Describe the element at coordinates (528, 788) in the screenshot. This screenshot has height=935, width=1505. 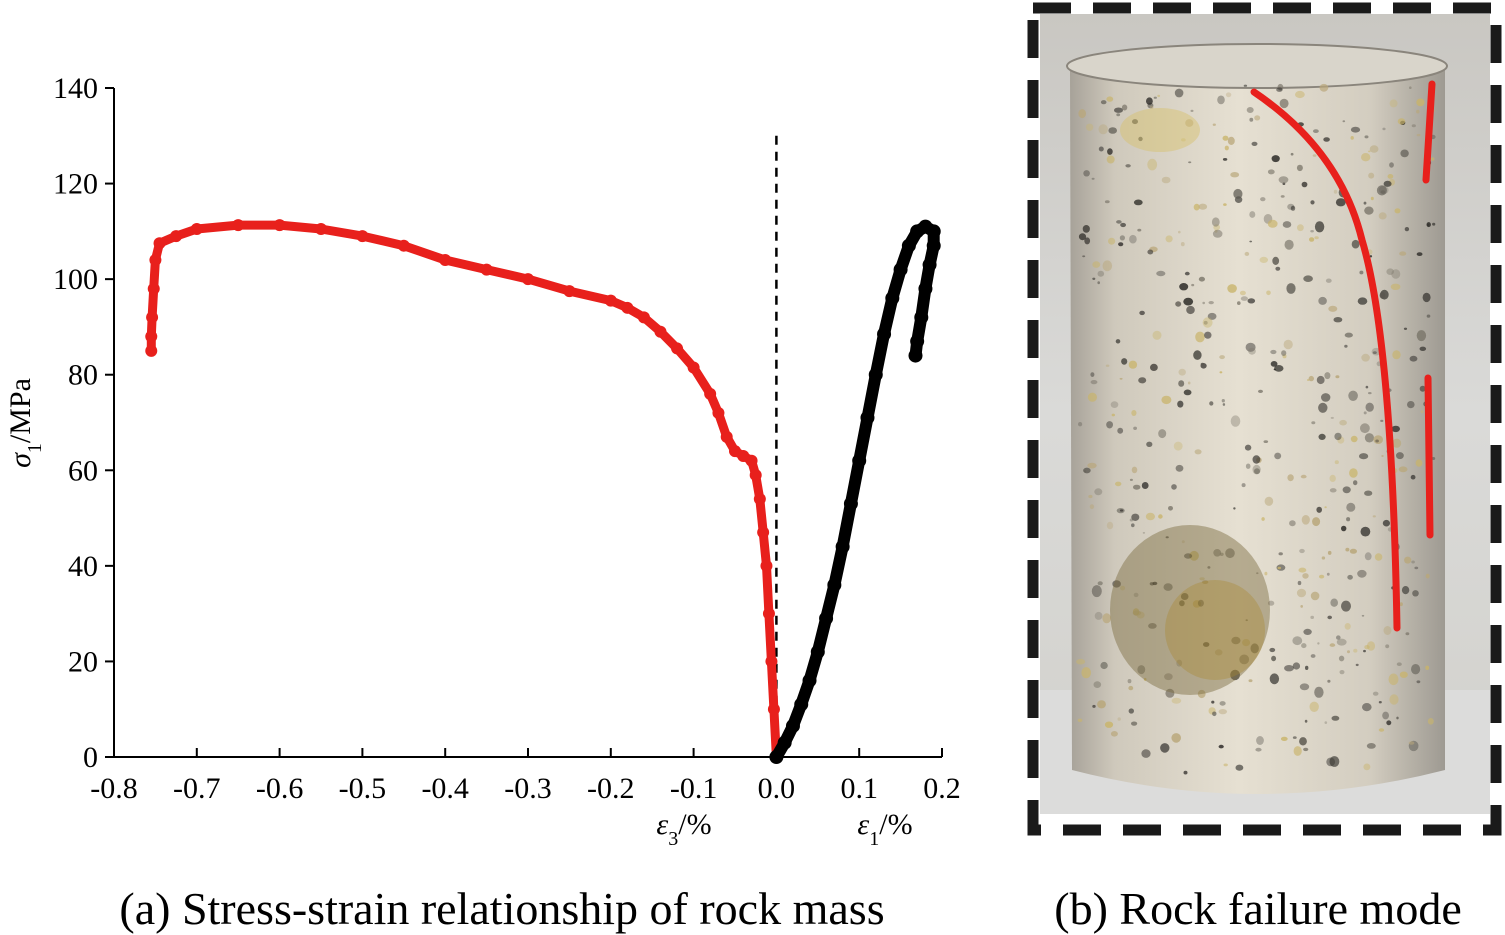
I see `x-tick-label: -0.3` at that location.